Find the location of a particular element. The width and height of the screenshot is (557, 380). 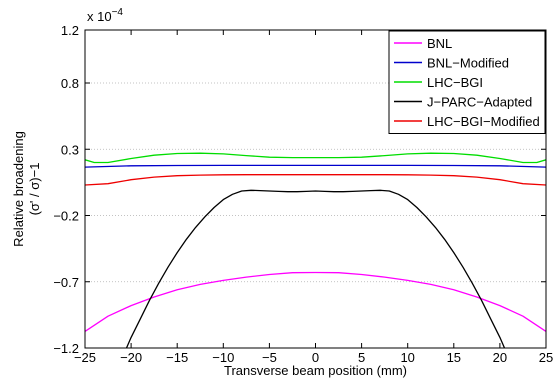

exponent-label: x 10−4 is located at coordinates (105, 15).